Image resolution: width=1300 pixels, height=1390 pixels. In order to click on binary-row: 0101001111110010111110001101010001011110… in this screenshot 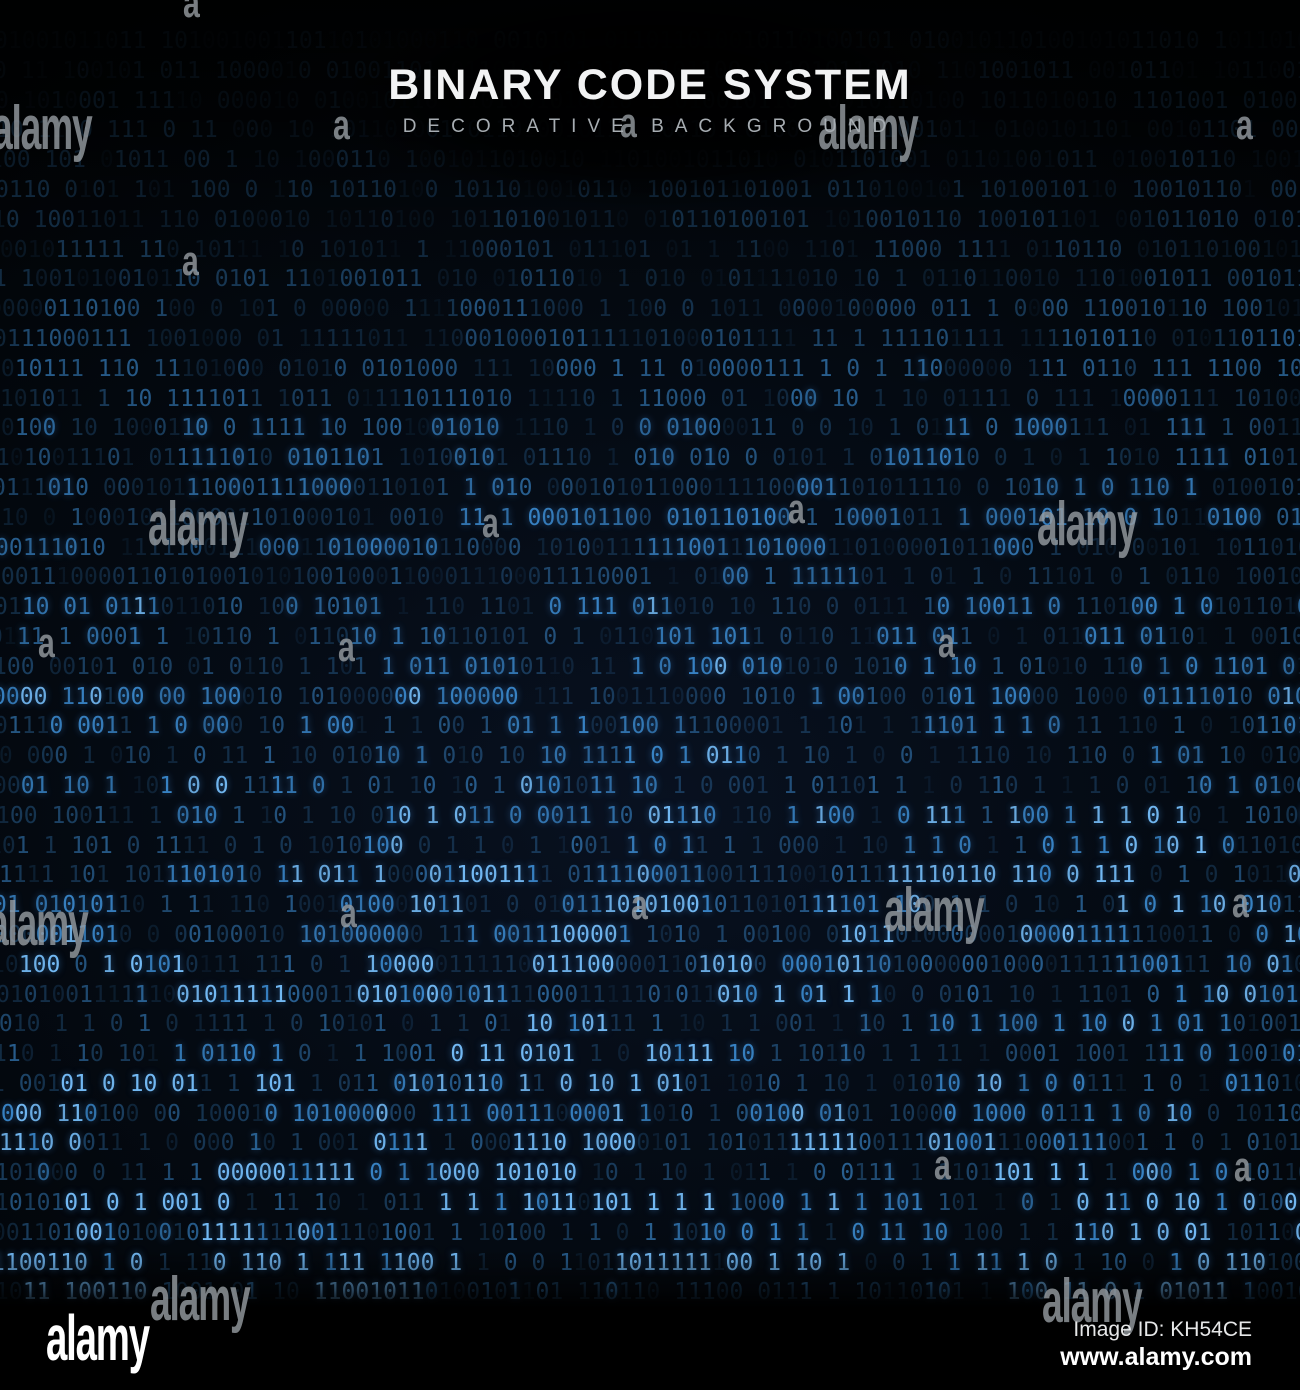, I will do `click(650, 996)`.